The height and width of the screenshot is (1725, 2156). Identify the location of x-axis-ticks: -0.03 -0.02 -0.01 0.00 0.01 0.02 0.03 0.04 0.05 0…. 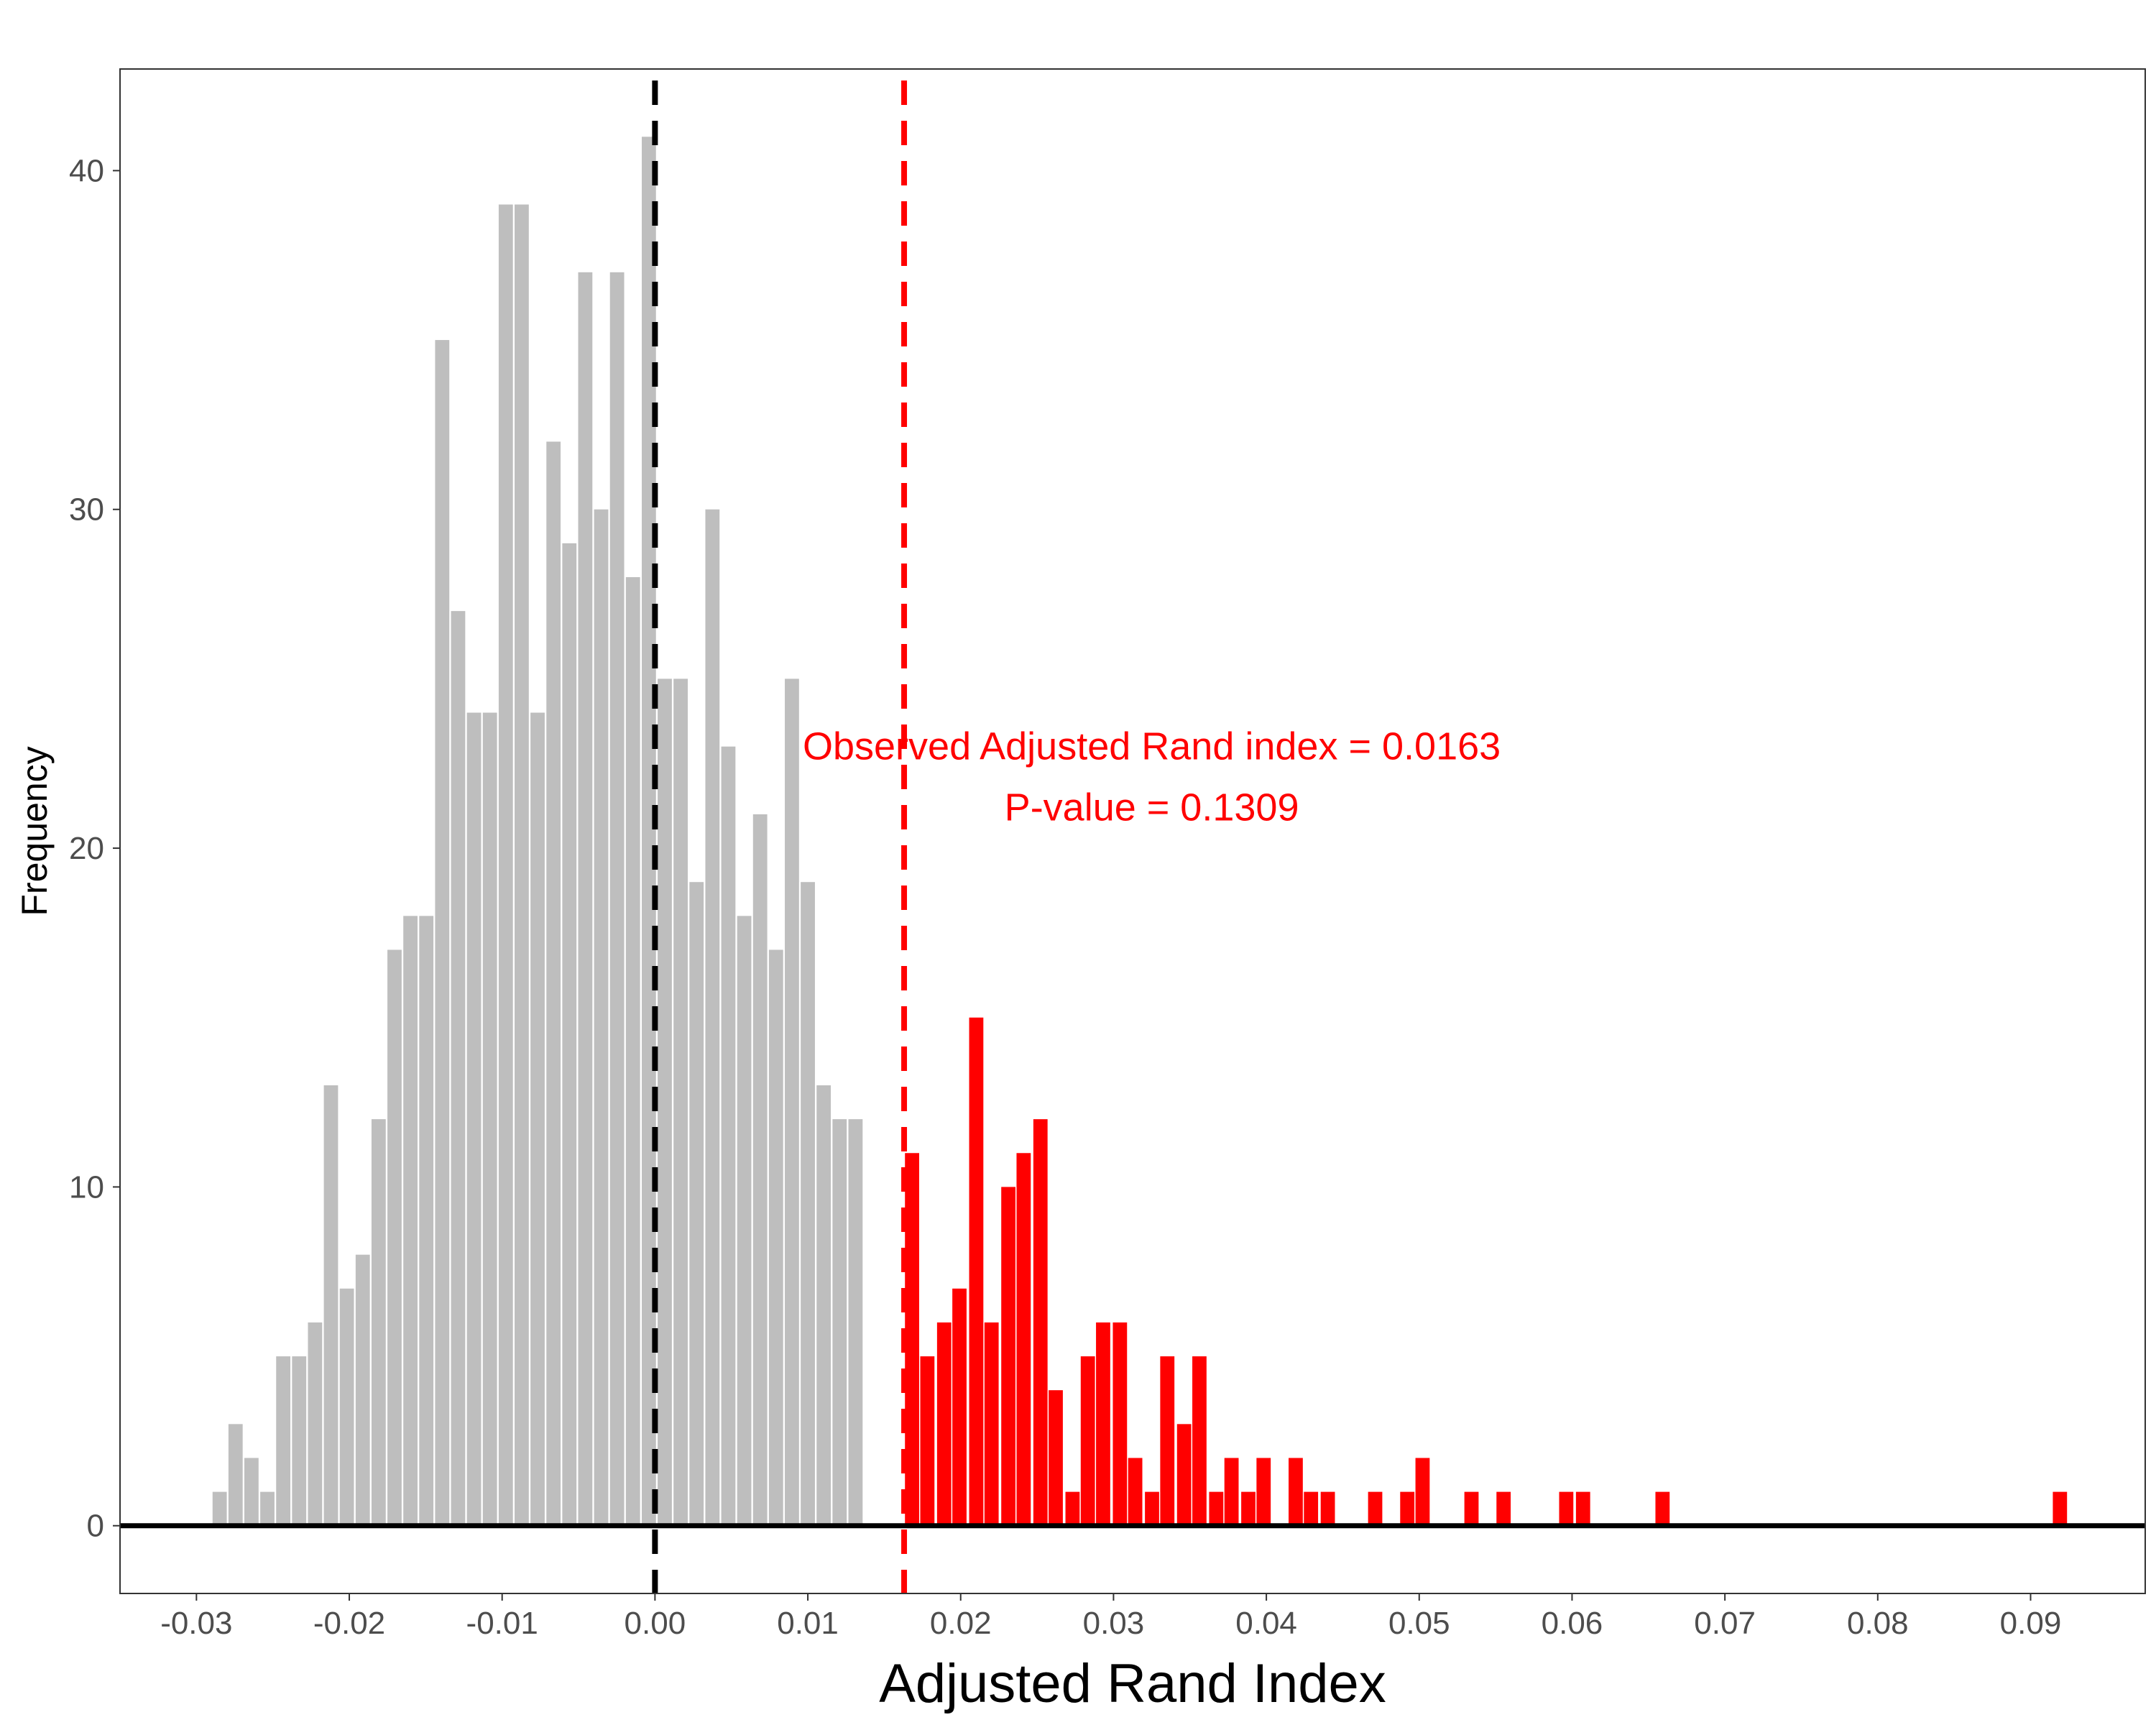
(1110, 1617).